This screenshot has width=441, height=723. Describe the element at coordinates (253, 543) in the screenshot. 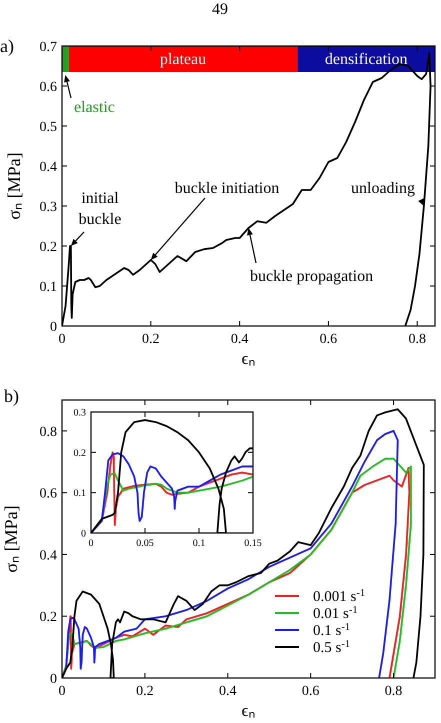

I see `x-tick-label: 0.15` at that location.